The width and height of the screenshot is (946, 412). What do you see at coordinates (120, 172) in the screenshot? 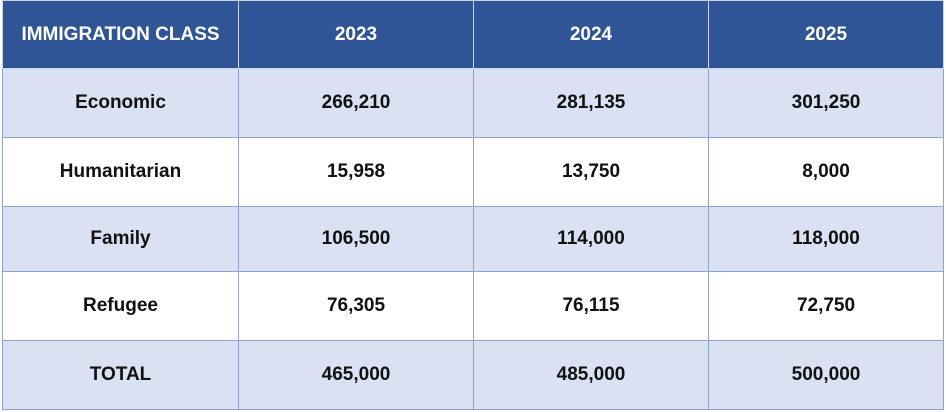
I see `row-label-humanitarian: Humanitarian` at bounding box center [120, 172].